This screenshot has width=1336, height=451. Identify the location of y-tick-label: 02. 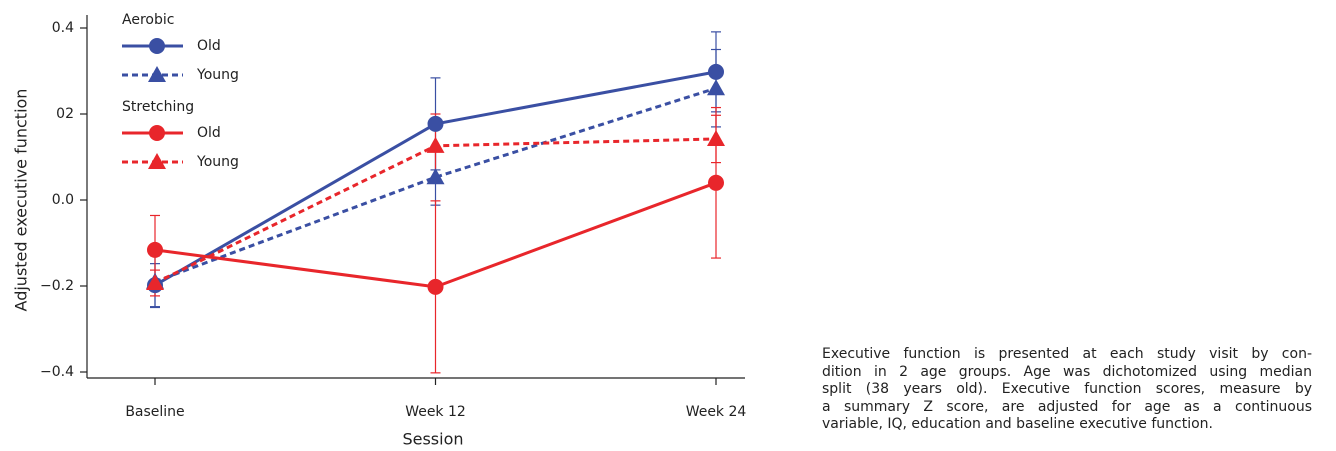
(65, 114).